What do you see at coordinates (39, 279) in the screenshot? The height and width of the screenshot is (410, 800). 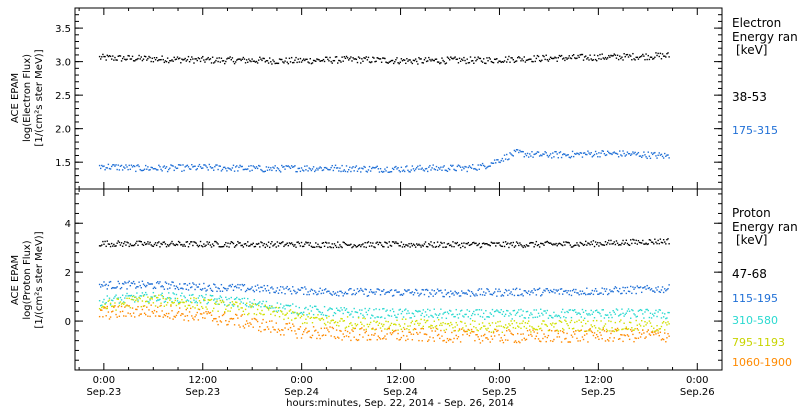 I see `proton-ylabel-line-3: [1/(cm²s ster MeV)]` at bounding box center [39, 279].